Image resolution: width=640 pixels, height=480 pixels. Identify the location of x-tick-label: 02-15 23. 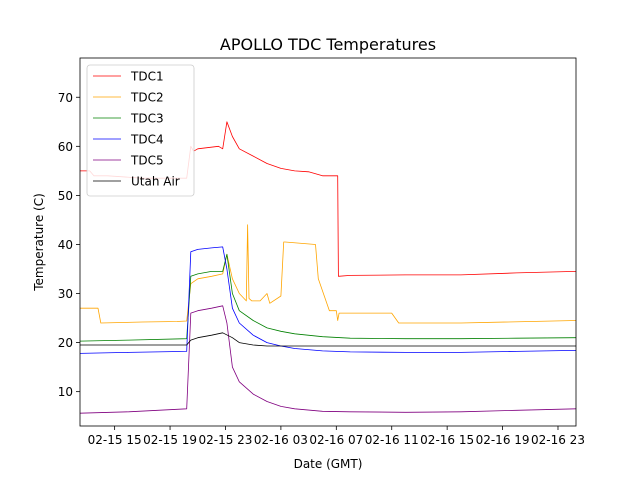
(225, 440).